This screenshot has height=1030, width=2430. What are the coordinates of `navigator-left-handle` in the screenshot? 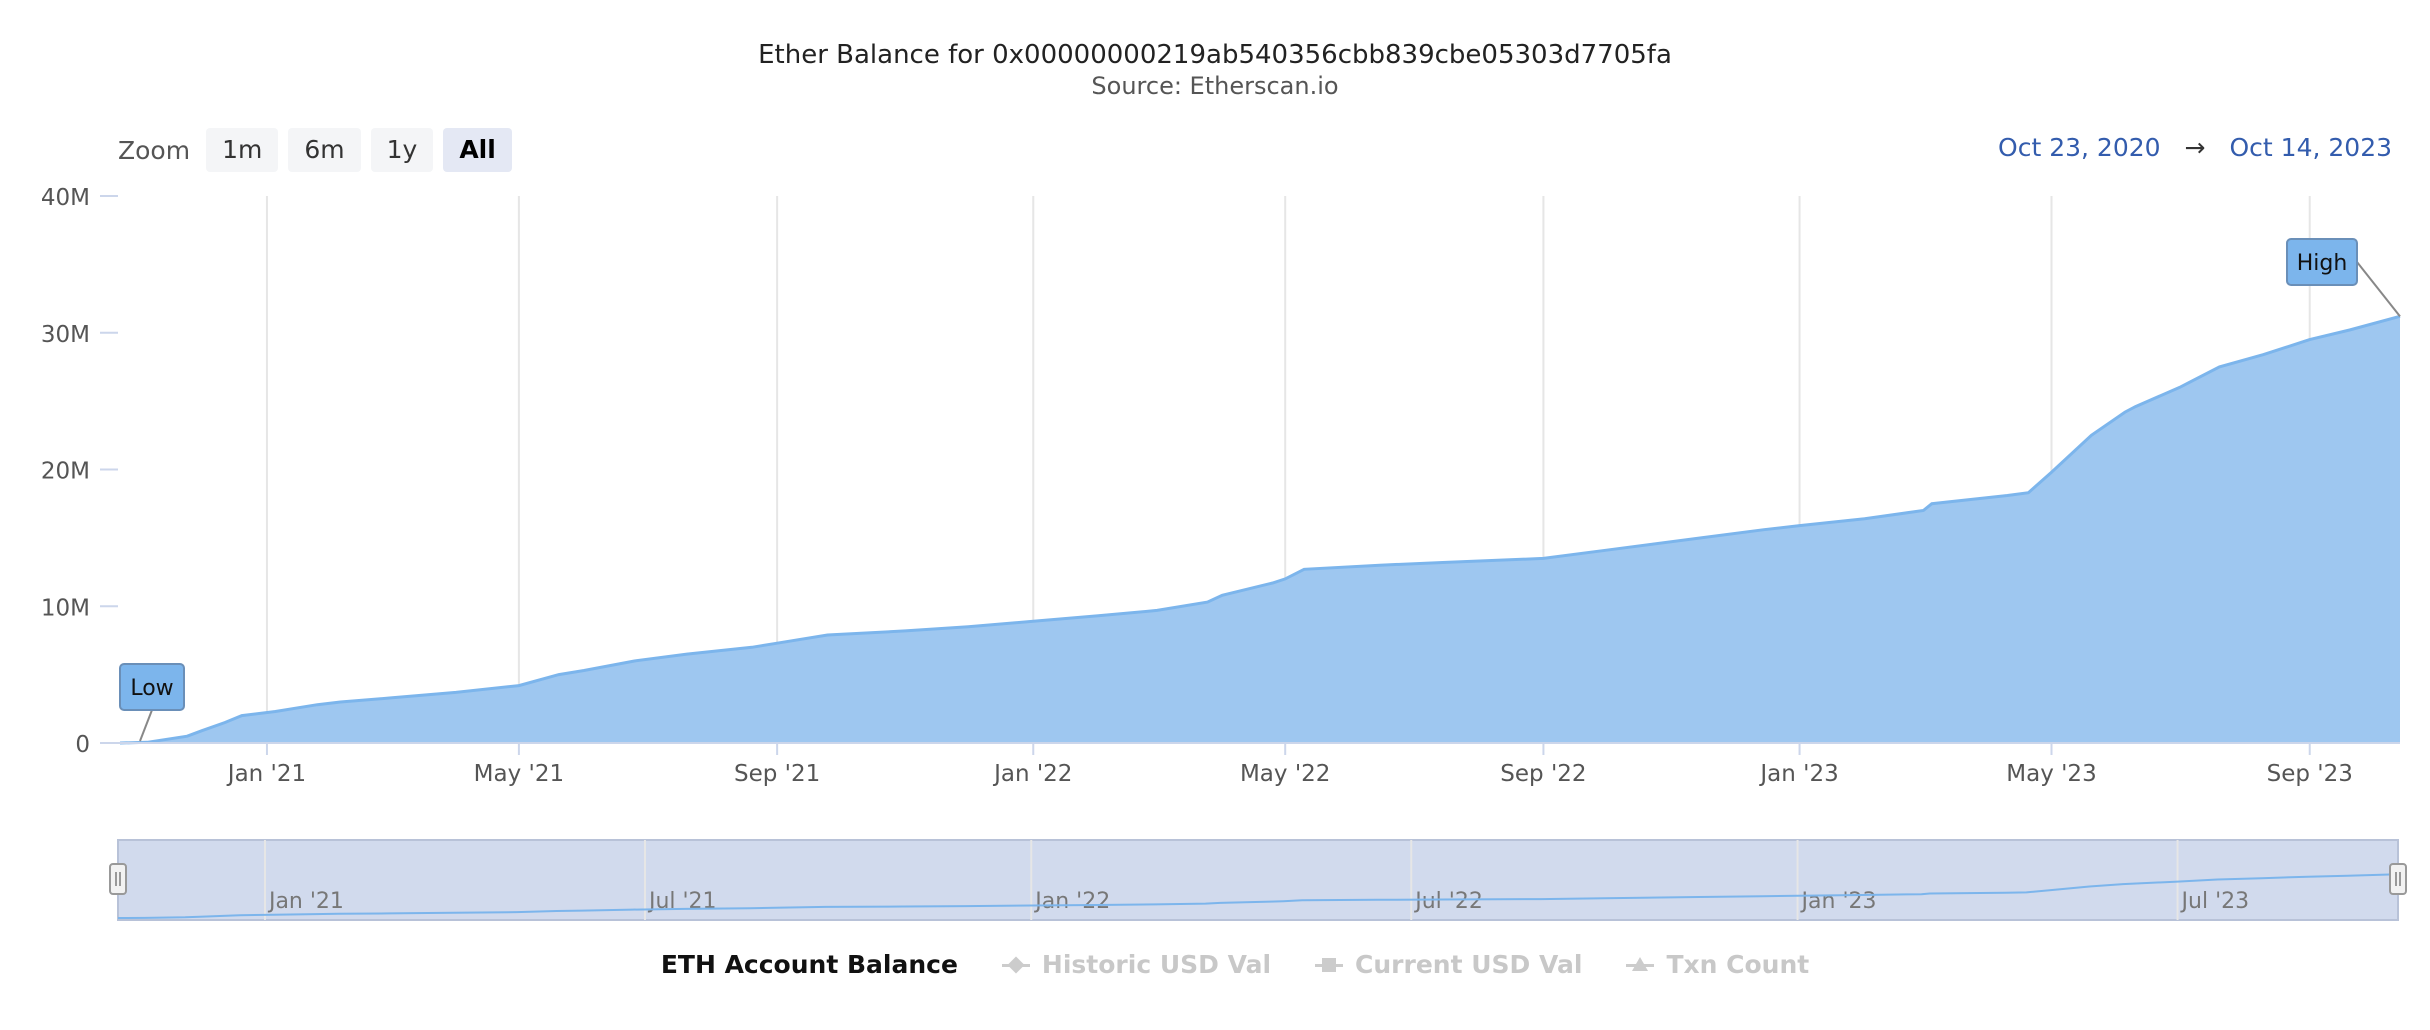 It's located at (118, 879).